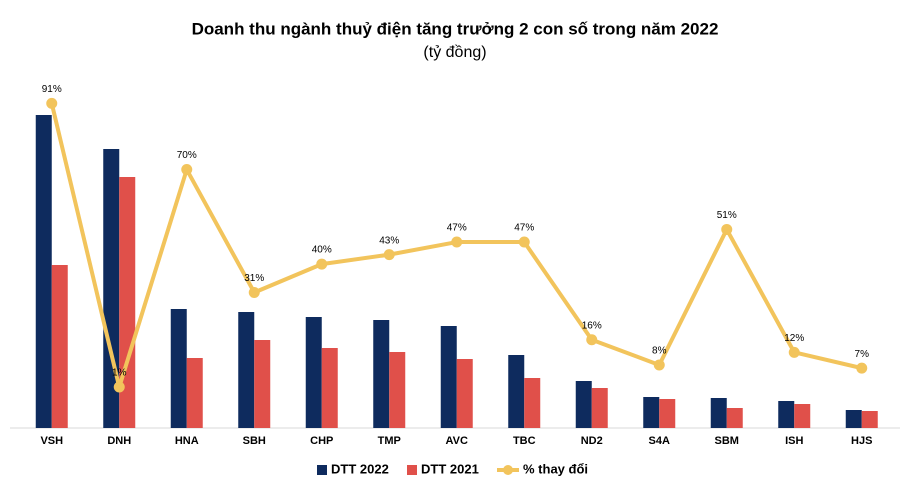 This screenshot has height=499, width=910. I want to click on data-label: 31%, so click(254, 278).